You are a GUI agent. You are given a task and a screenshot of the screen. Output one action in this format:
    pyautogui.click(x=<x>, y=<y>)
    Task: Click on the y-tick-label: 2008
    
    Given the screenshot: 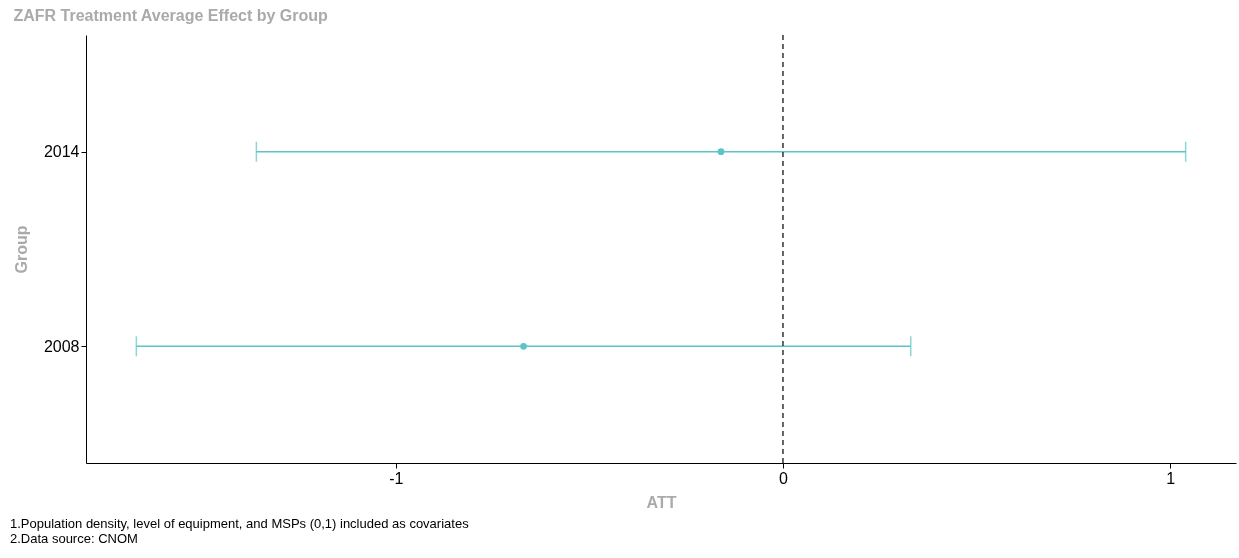 What is the action you would take?
    pyautogui.click(x=61, y=346)
    